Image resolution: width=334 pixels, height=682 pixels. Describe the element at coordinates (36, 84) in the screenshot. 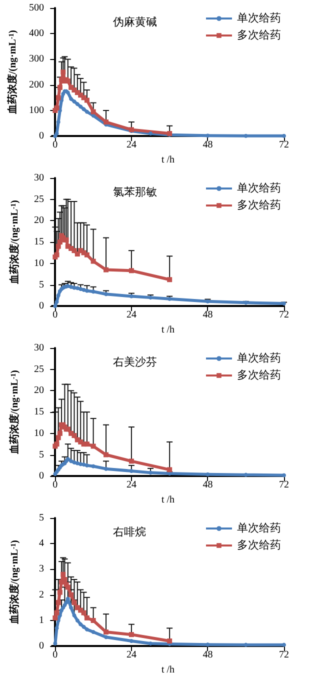

I see `y-tick-label: 200` at that location.